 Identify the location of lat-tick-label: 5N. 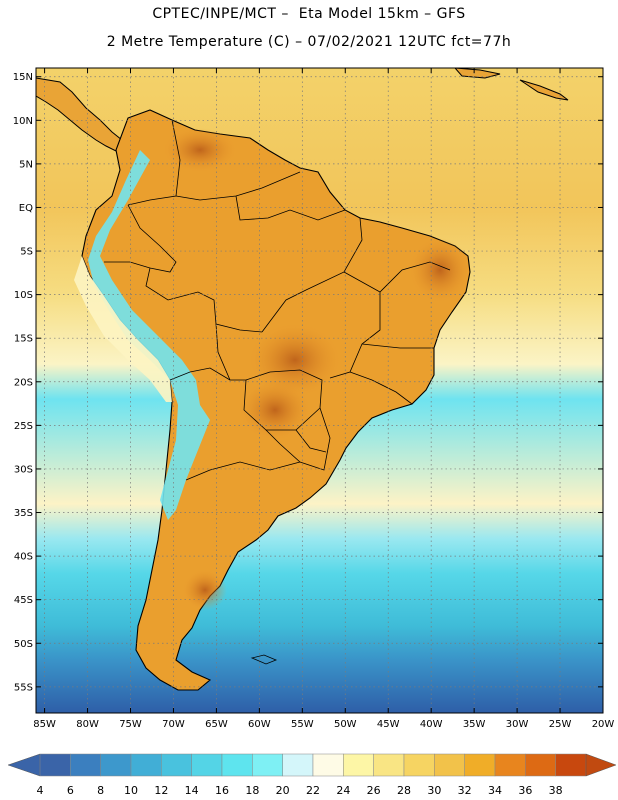
(26, 164).